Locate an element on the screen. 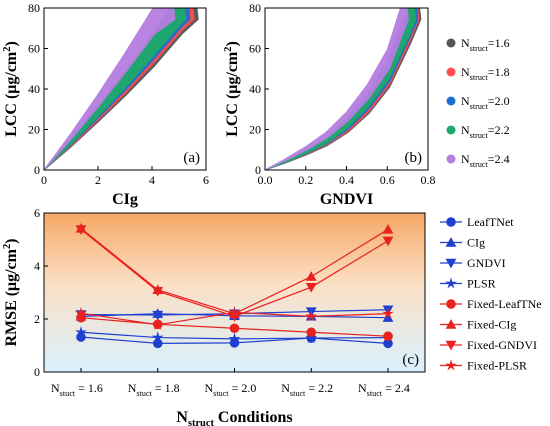  panel-c-ylabel: RMSE (μg/cm2) is located at coordinates (11, 292).